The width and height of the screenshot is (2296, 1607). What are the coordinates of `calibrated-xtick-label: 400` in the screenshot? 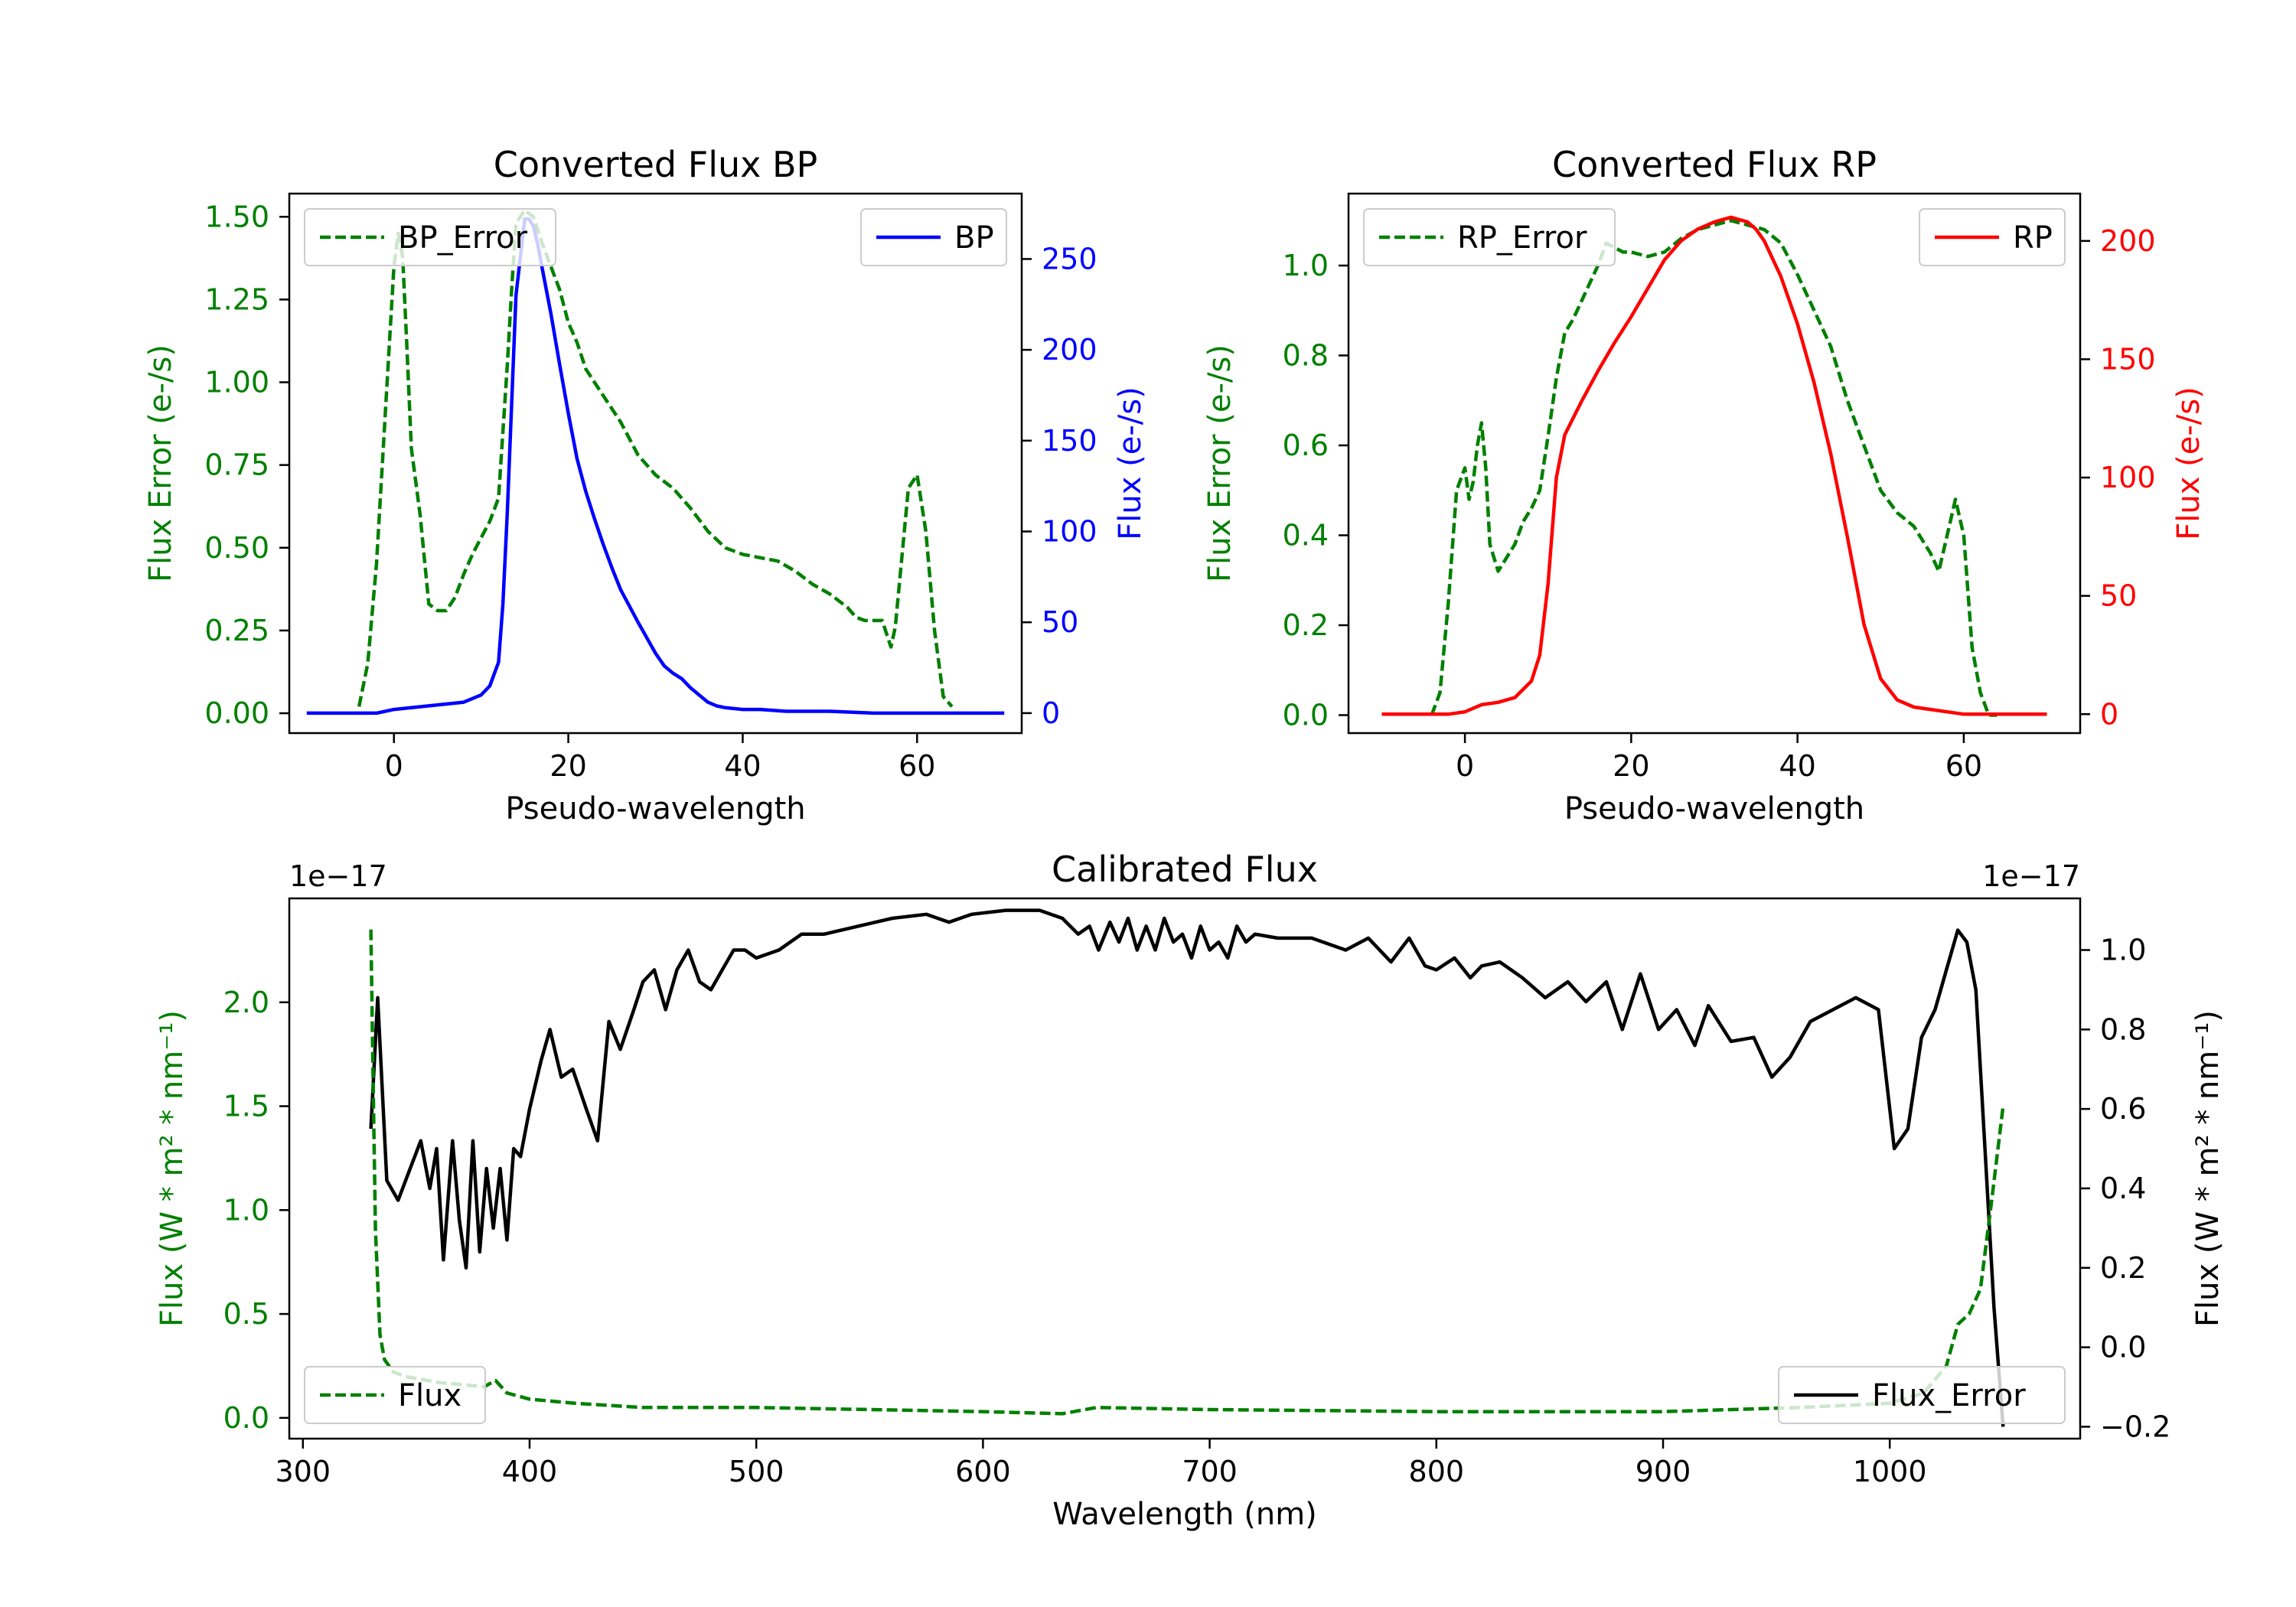 It's located at (530, 1471).